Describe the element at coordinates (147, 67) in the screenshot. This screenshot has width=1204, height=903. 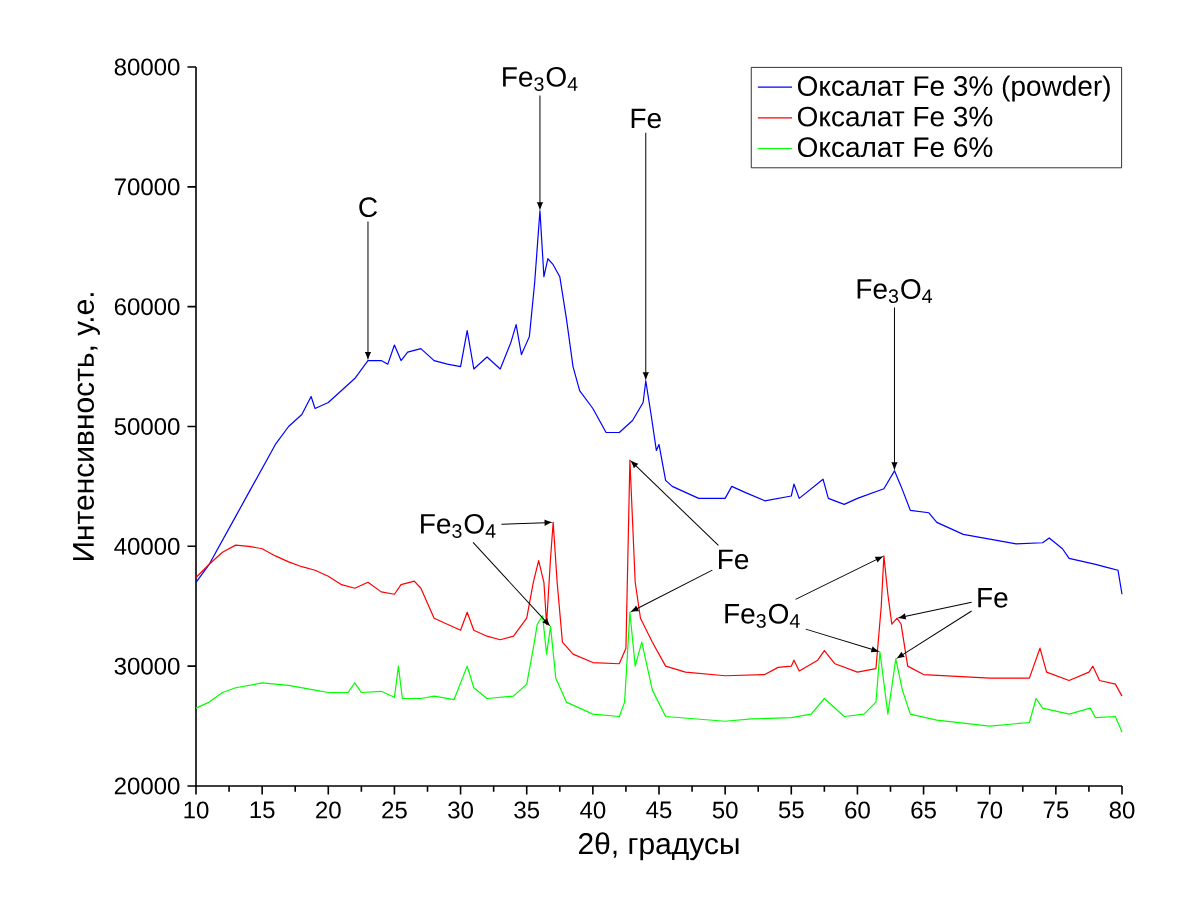
I see `y-tick-label: 80000` at that location.